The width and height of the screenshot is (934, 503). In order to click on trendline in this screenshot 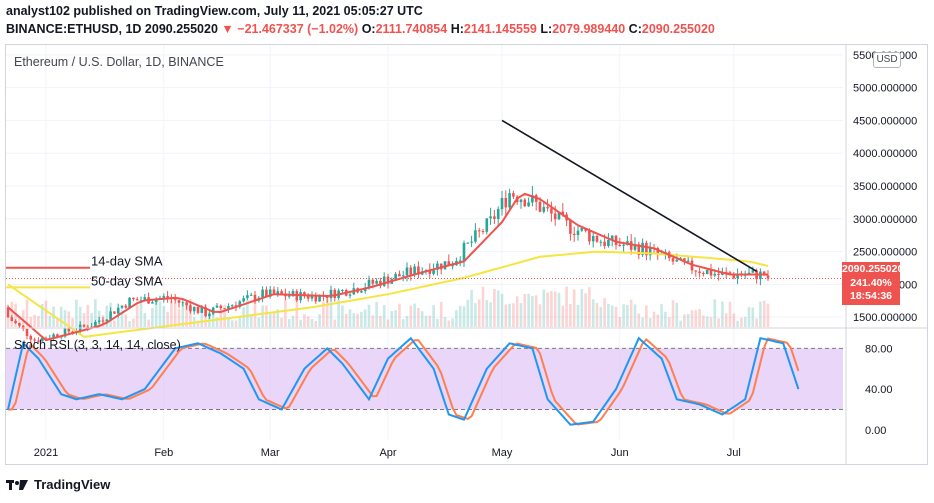, I will do `click(629, 195)`.